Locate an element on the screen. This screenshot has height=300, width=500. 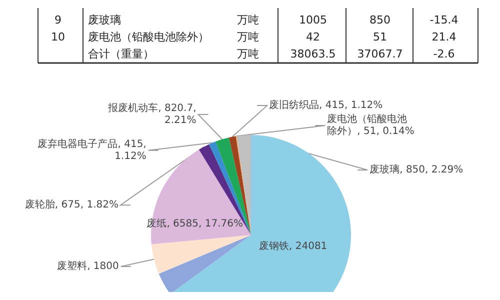
slice-label: 废电池（铅酸电池除外）, 51, 0.14% is located at coordinates (370, 125).